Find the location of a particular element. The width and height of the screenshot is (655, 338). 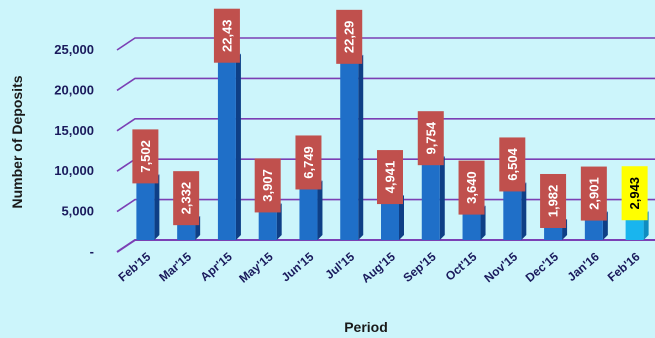

x-tick-label: Feb'15 is located at coordinates (135, 266).